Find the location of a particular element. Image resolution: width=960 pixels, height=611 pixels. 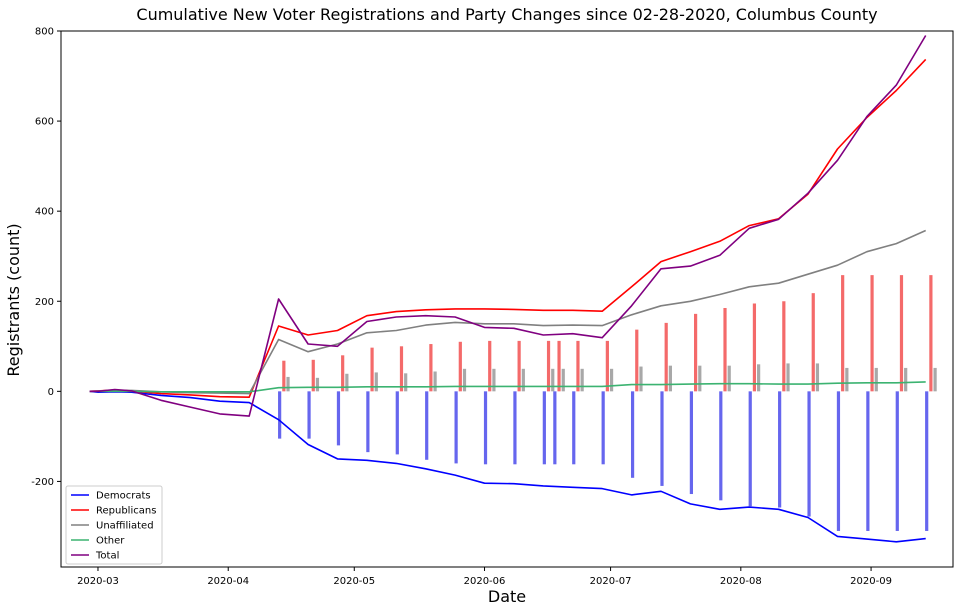

x-axis-title: Date is located at coordinates (507, 596).